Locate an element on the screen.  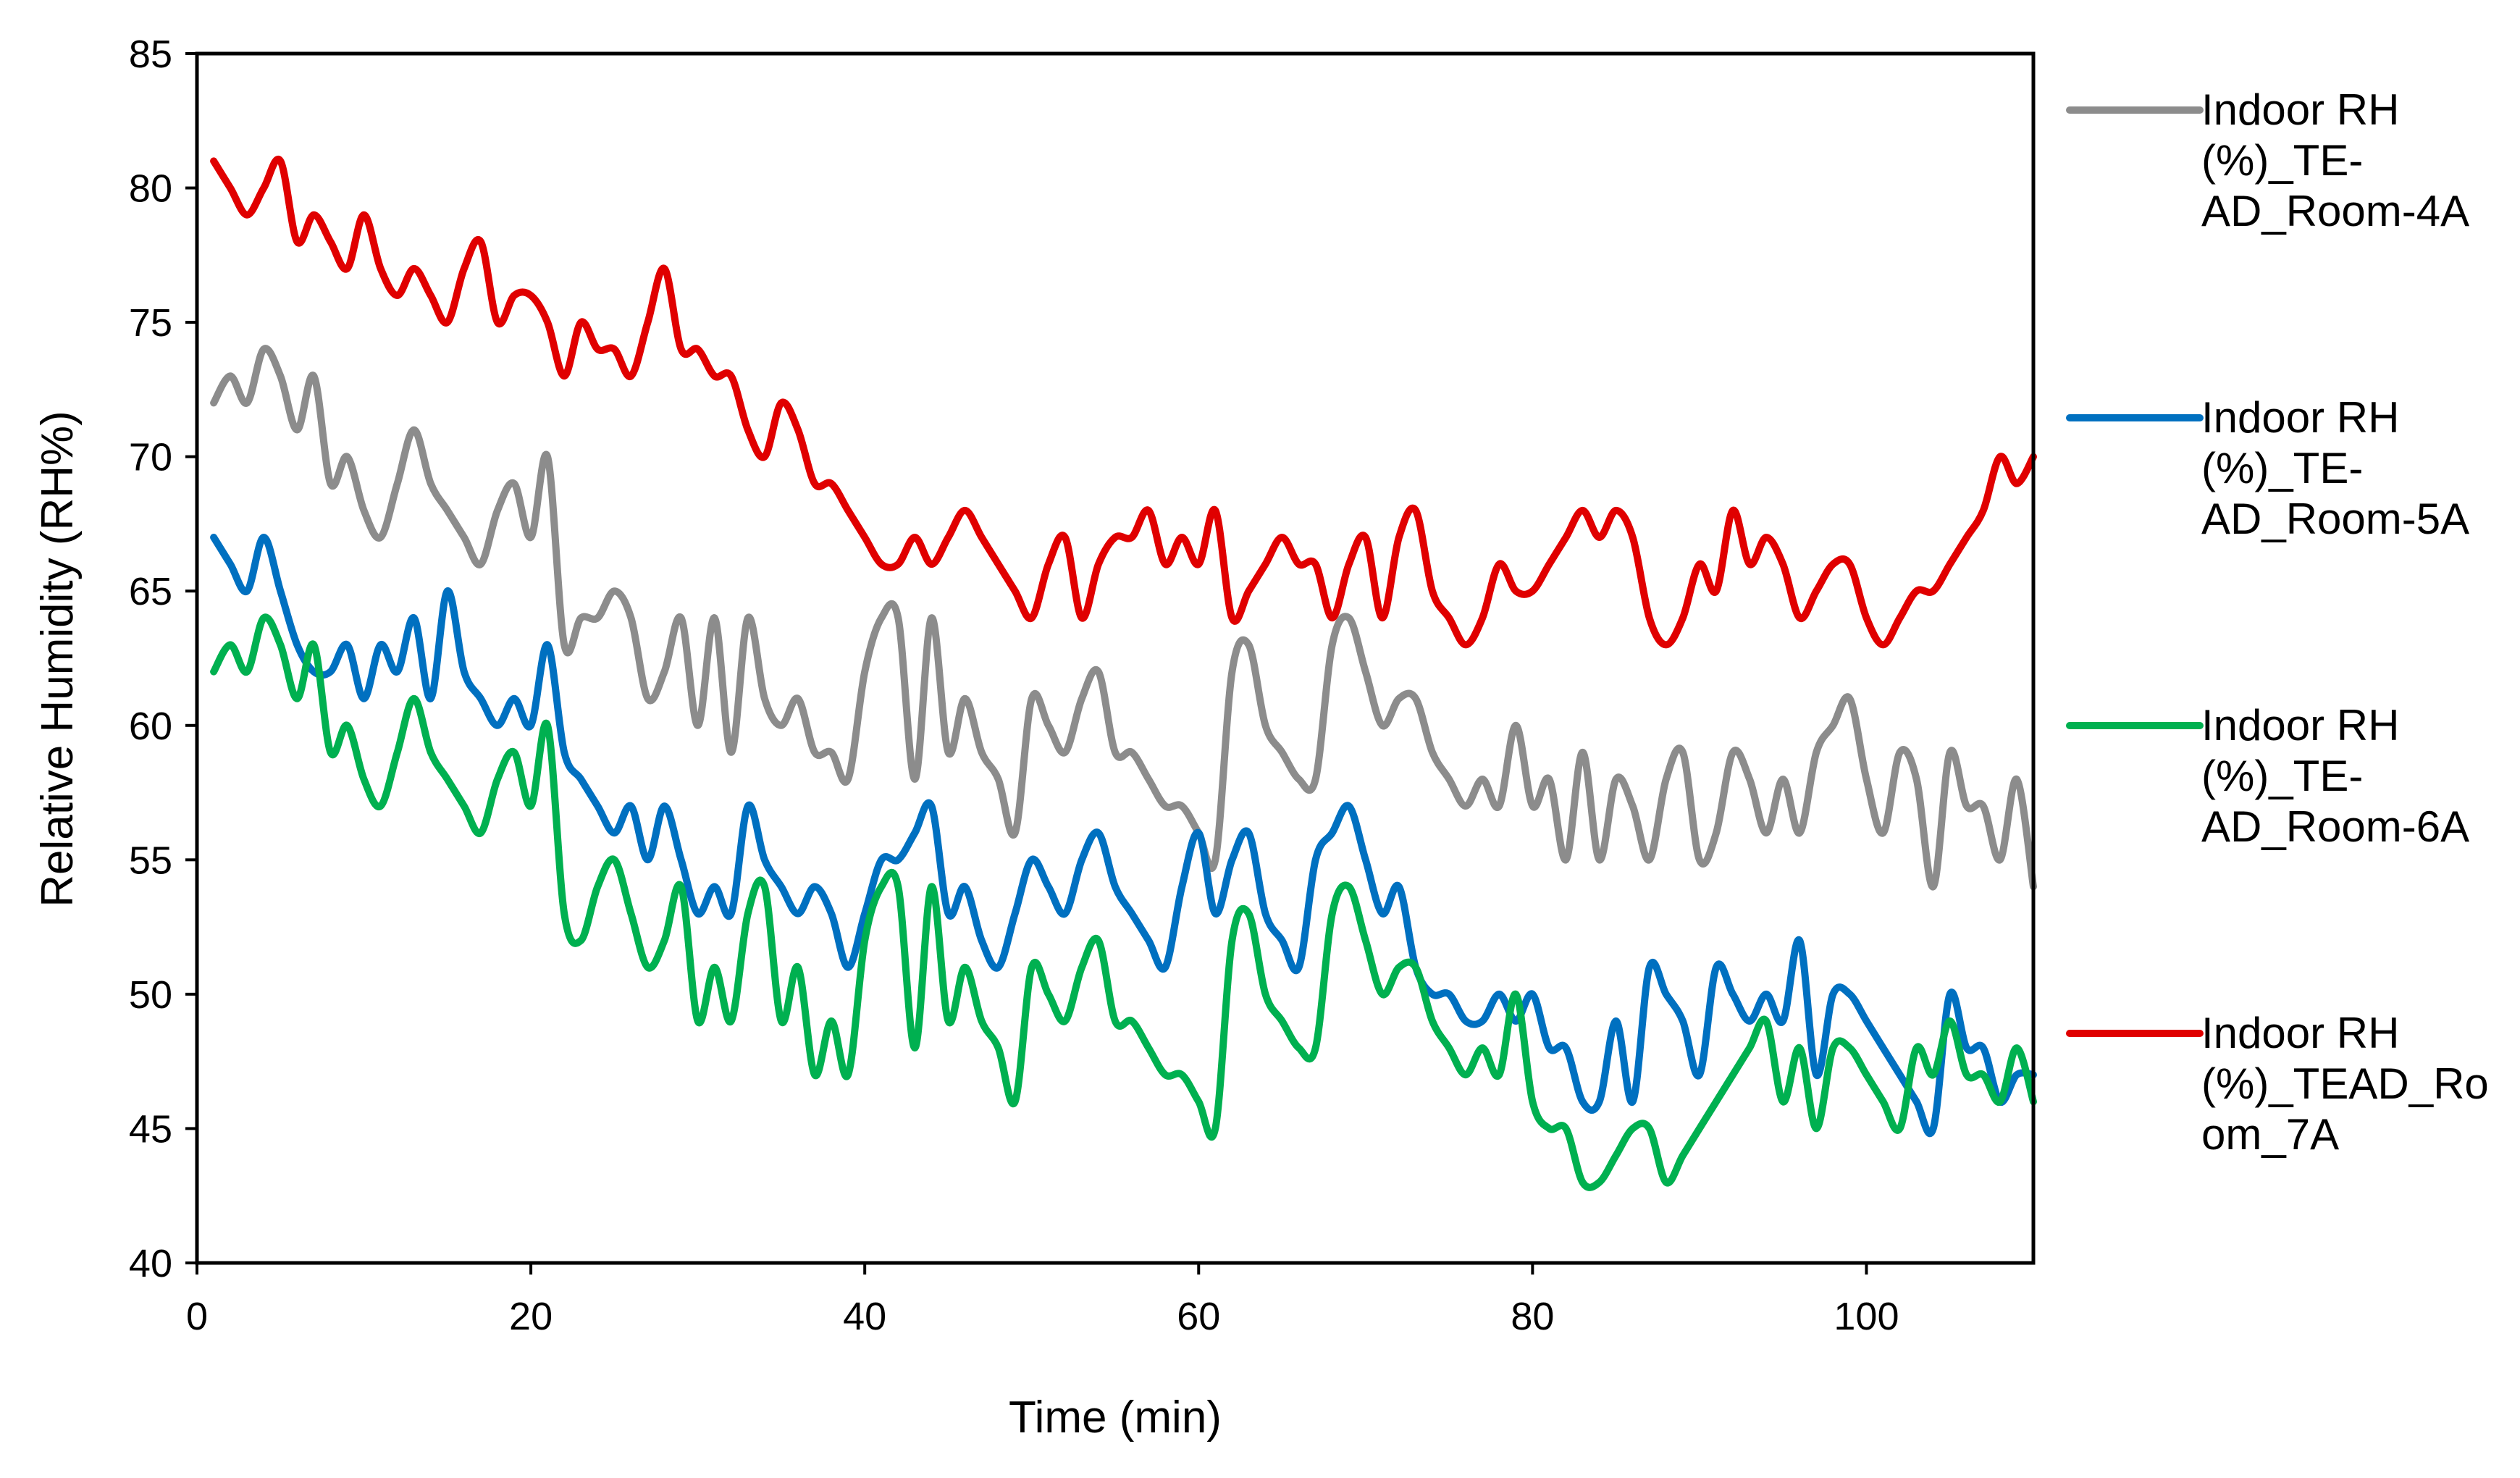
y-tick-label: 50 is located at coordinates (150, 995).